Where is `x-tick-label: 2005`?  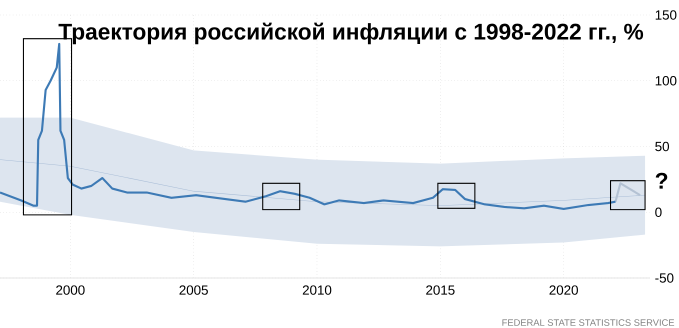 x-tick-label: 2005 is located at coordinates (193, 290).